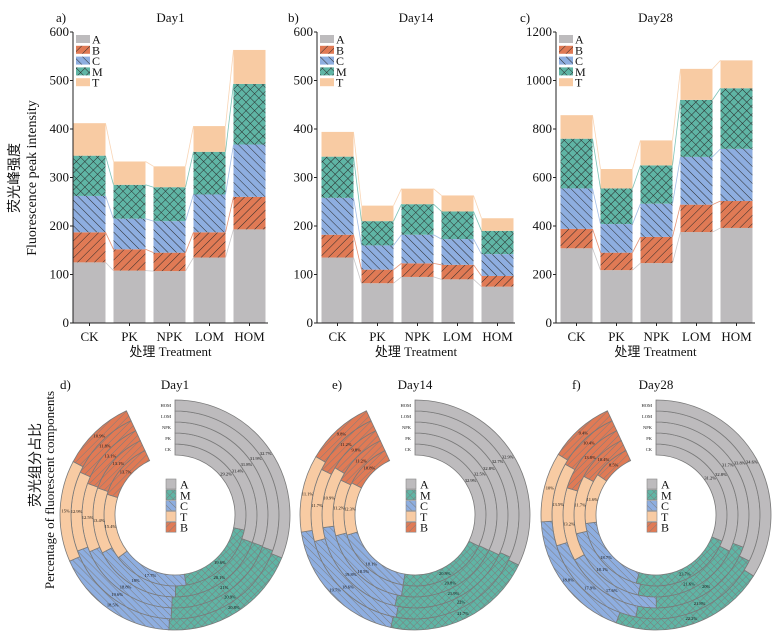  What do you see at coordinates (169, 297) in the screenshot?
I see `bar-segment-A-NPK` at bounding box center [169, 297].